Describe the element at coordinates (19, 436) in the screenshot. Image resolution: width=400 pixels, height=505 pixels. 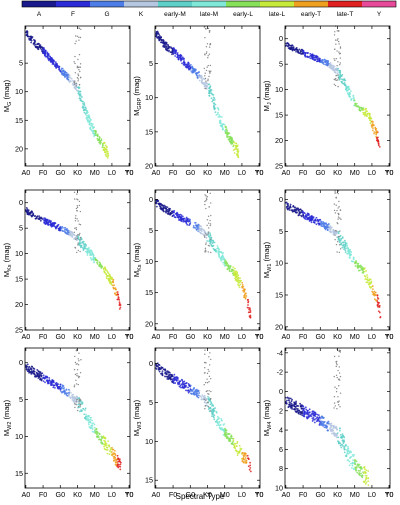
I see `y-tick-label: 10` at that location.